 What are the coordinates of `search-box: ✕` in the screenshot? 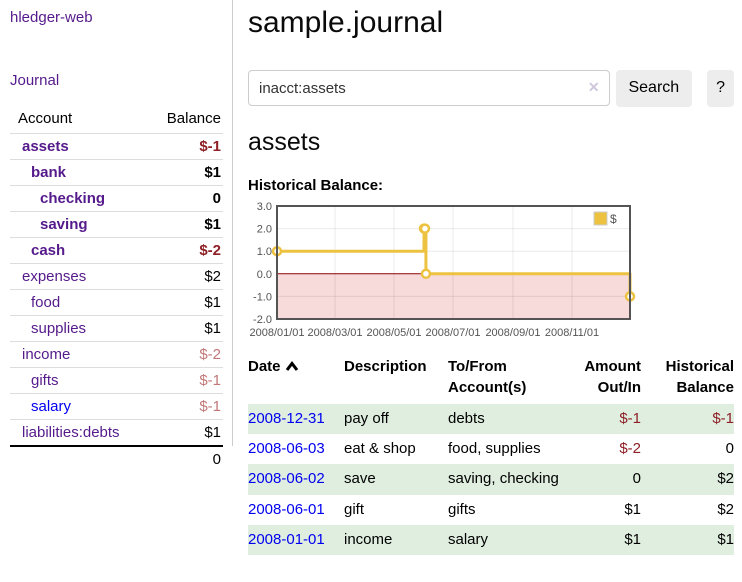 It's located at (429, 88).